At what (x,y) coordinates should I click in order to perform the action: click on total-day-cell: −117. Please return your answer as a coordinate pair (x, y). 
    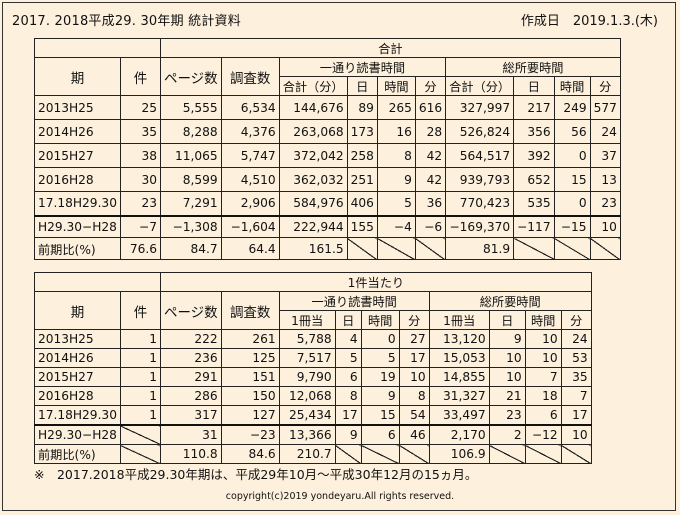
    Looking at the image, I should click on (534, 226).